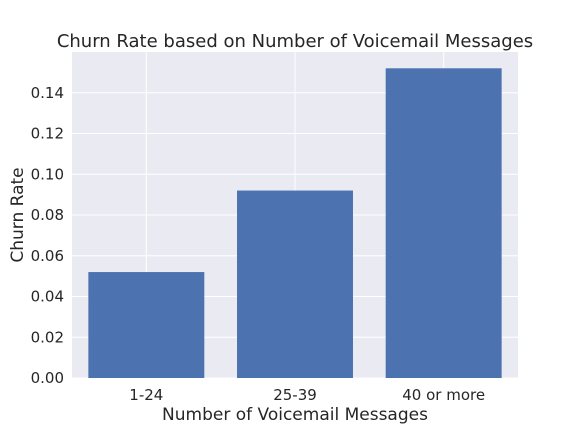 The height and width of the screenshot is (432, 576). I want to click on x-tick-labels: 1-24 25-39 40 or more, so click(307, 395).